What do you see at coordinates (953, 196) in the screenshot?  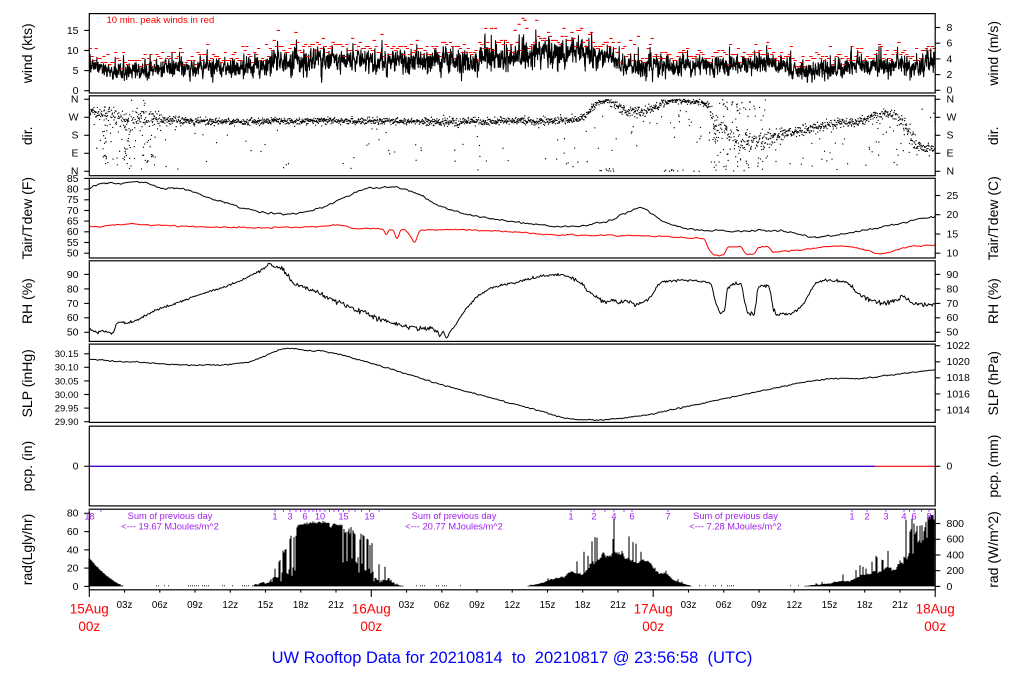 I see `svg-text: 25` at bounding box center [953, 196].